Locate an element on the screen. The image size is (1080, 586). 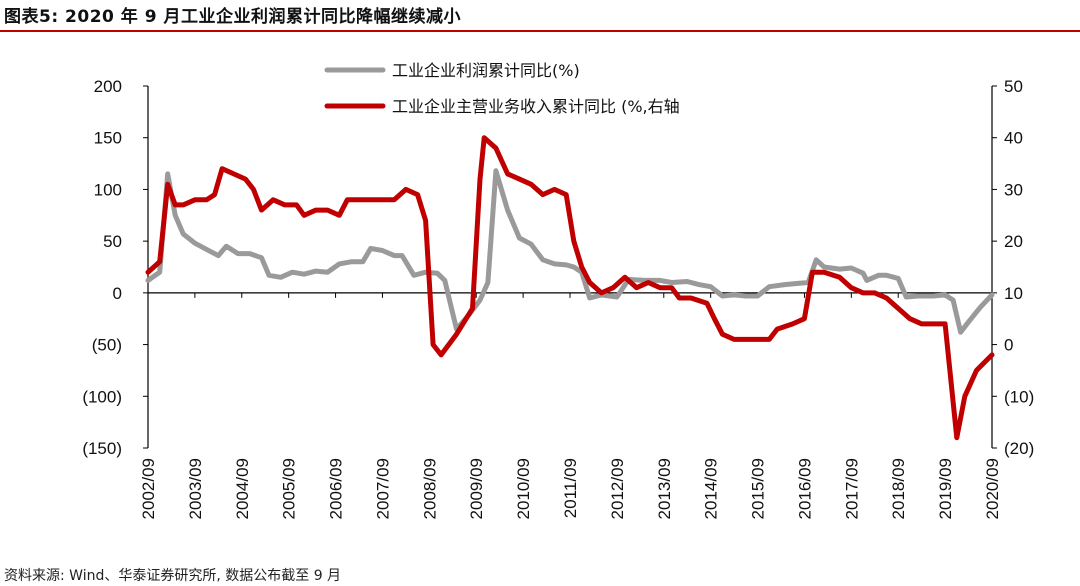
right-tick-label: 10 is located at coordinates (1013, 293).